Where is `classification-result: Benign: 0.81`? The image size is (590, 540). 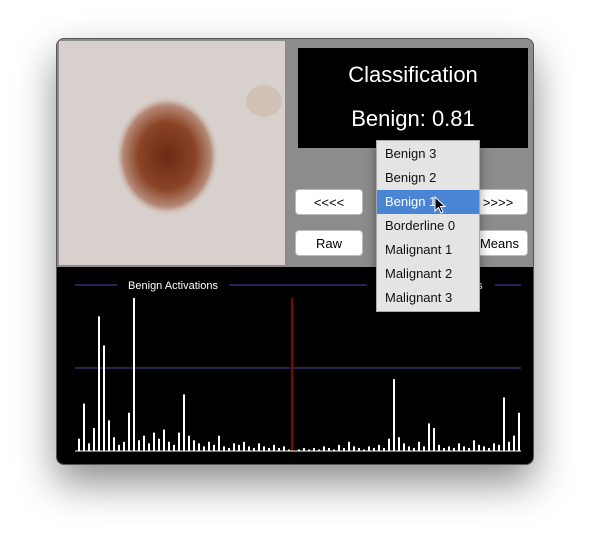 classification-result: Benign: 0.81 is located at coordinates (413, 118).